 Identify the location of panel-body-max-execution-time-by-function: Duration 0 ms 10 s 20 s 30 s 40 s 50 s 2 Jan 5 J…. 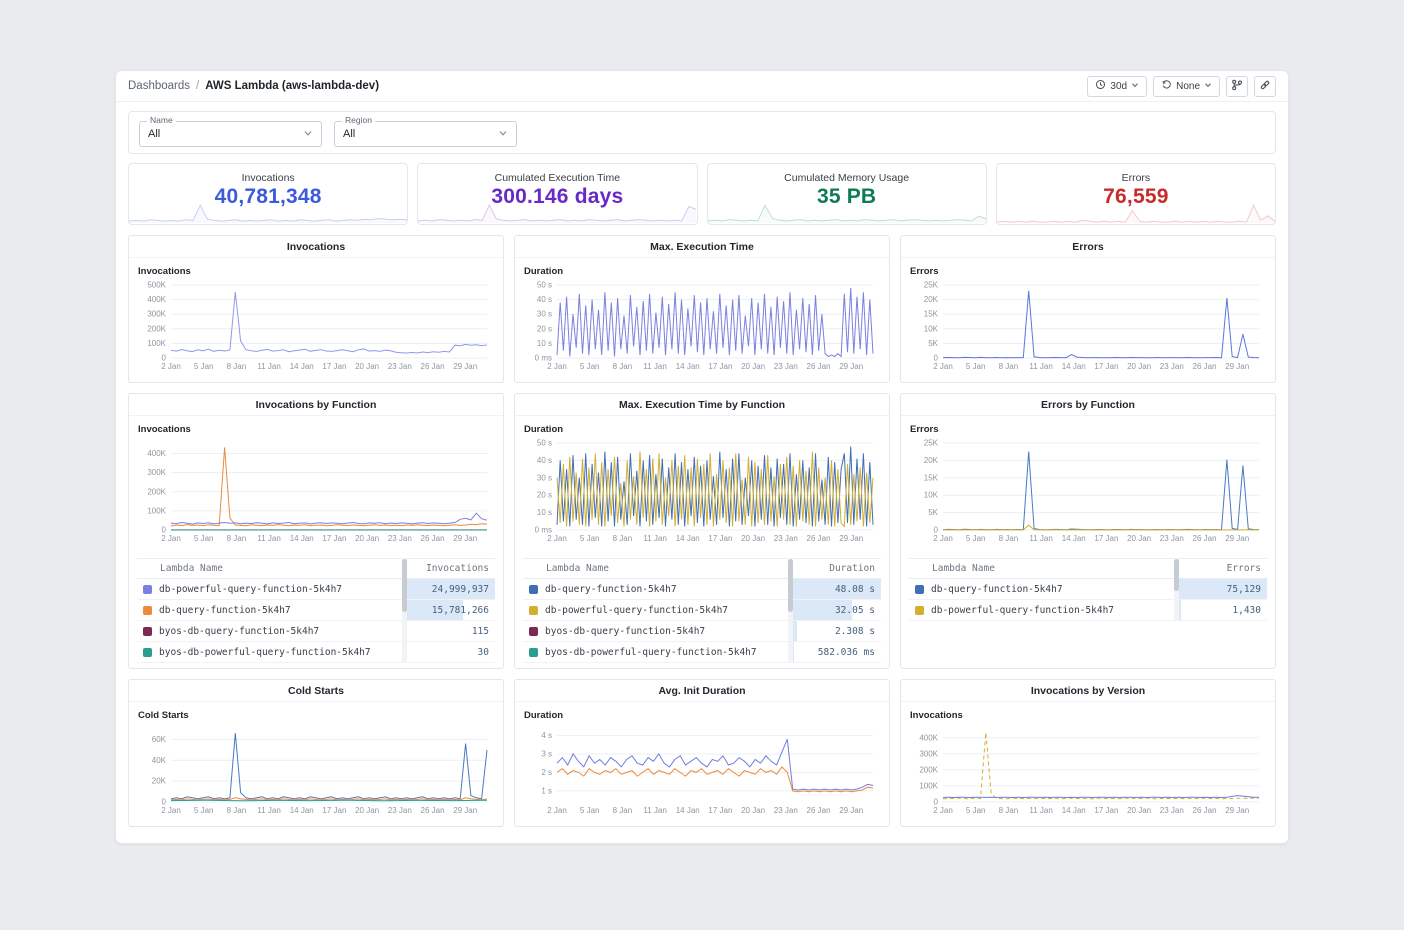
(702, 542).